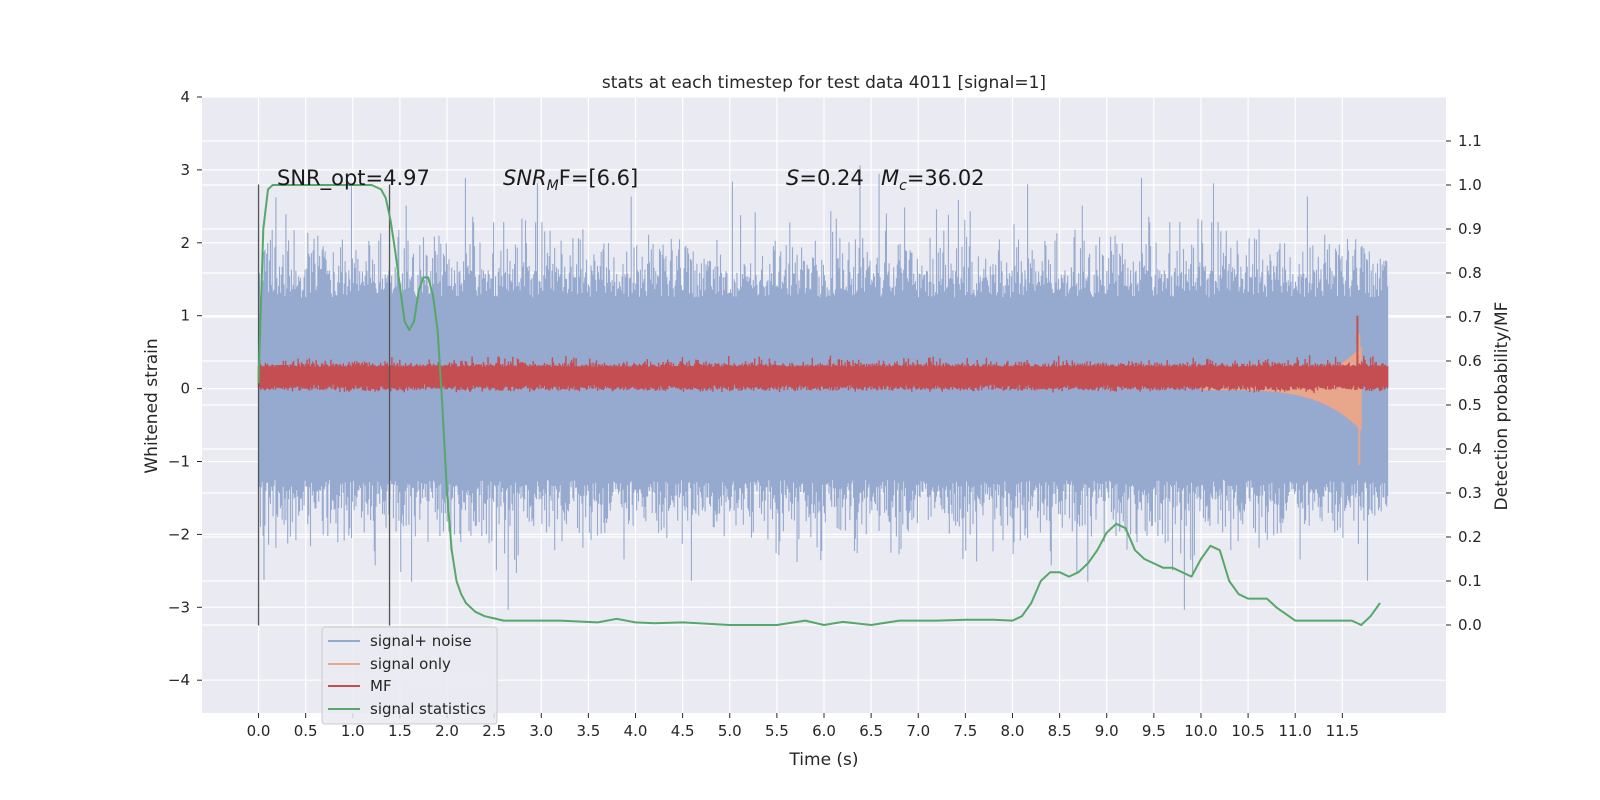 This screenshot has width=1600, height=800. What do you see at coordinates (1060, 731) in the screenshot?
I see `x-tick-label: 8.5` at bounding box center [1060, 731].